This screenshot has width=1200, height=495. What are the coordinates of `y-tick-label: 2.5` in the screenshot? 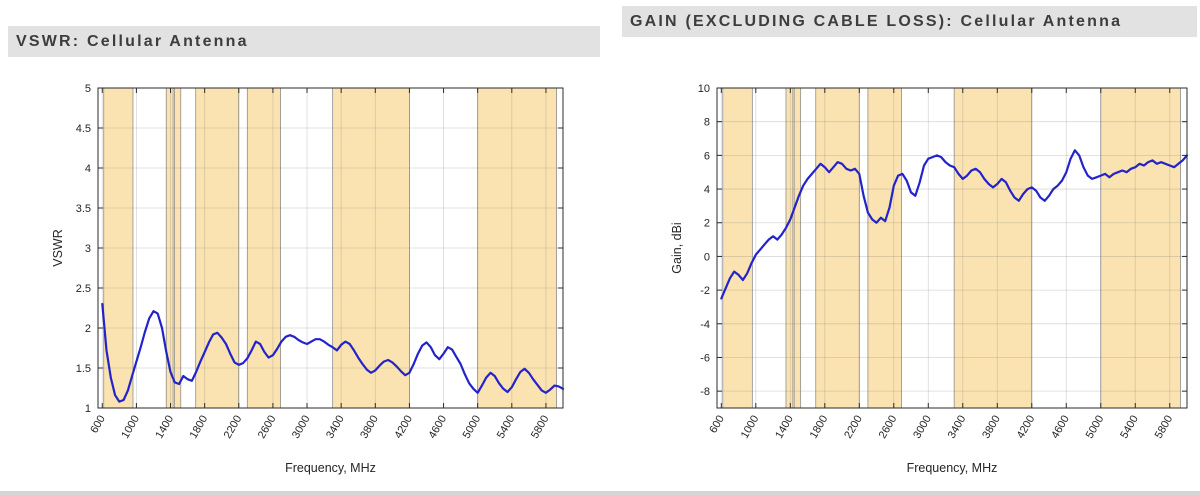 It's located at (83, 289).